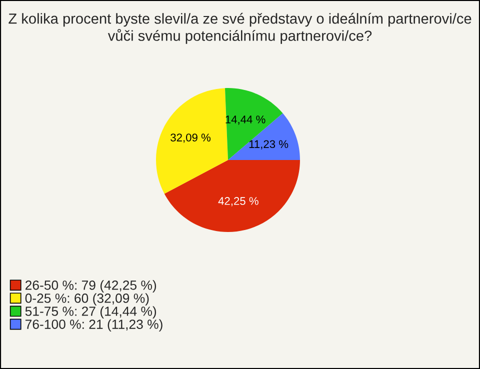 The width and height of the screenshot is (480, 369). Describe the element at coordinates (238, 201) in the screenshot. I see `data-label: 42,25 %` at that location.